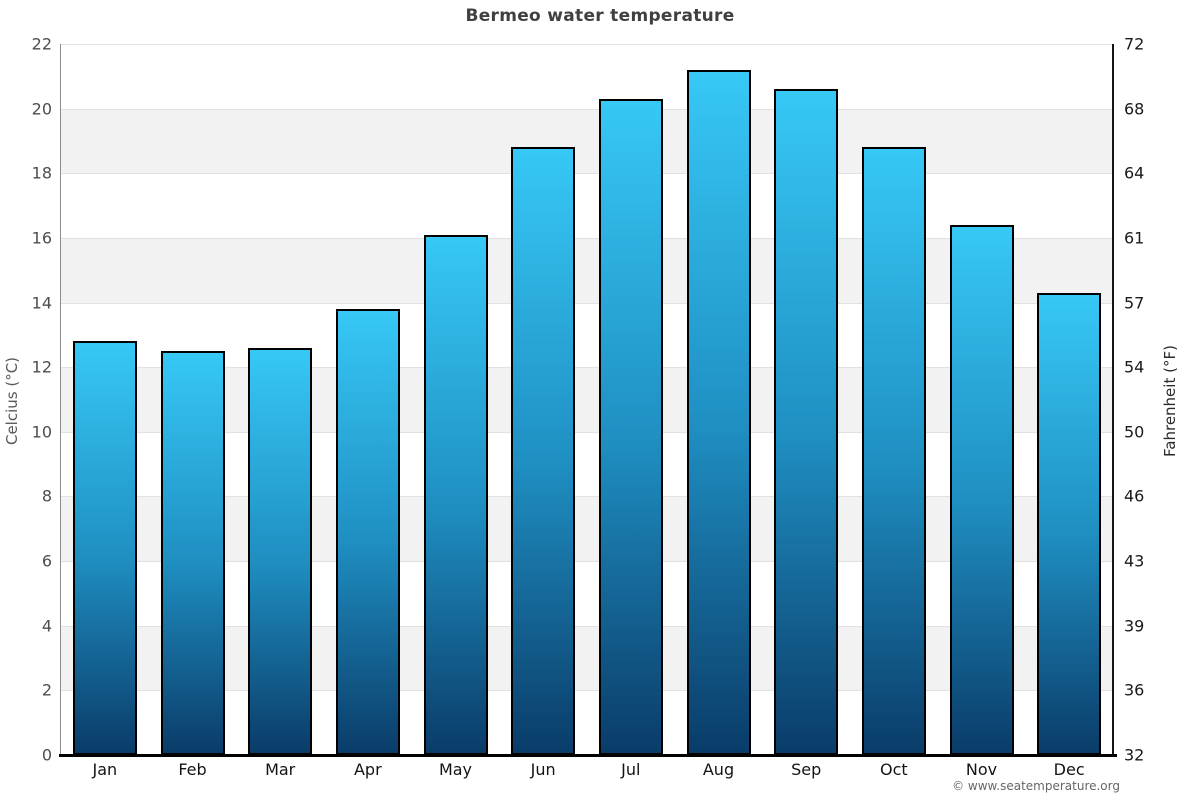 The width and height of the screenshot is (1200, 800). I want to click on x-tick-month: Sep, so click(806, 769).